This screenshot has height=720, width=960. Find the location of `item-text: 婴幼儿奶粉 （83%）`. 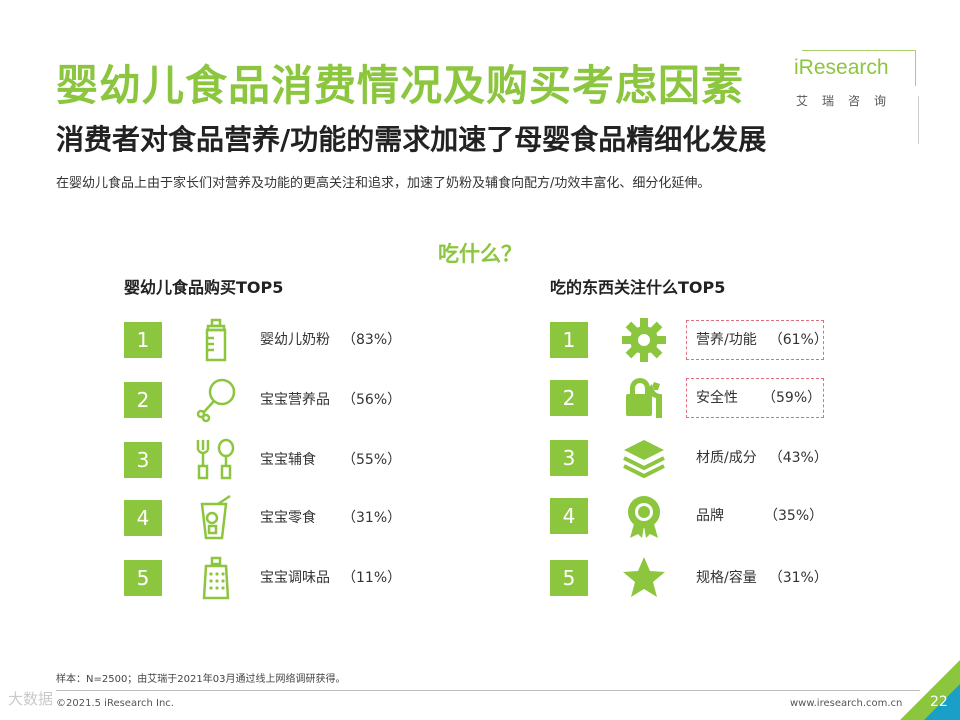

item-text: 婴幼儿奶粉 （83%） is located at coordinates (330, 340).